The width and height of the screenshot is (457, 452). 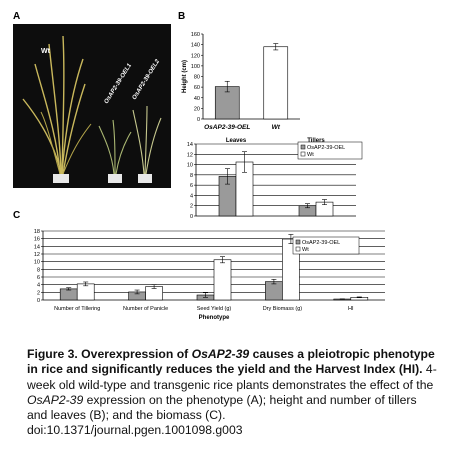 I want to click on y-axis-label: Height (cm), so click(x=185, y=76).